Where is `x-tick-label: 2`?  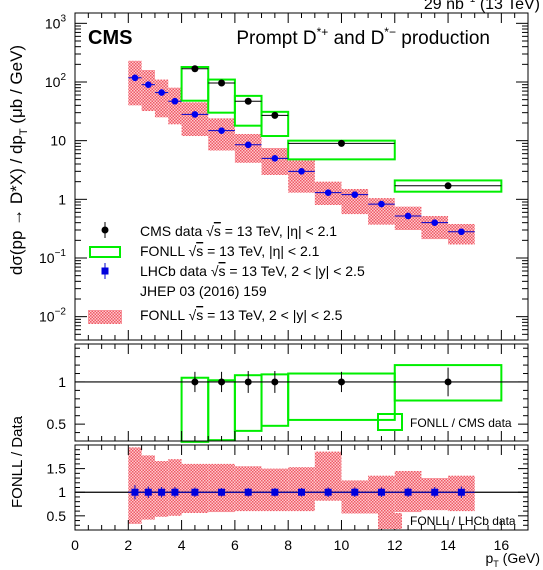
x-tick-label: 2 is located at coordinates (128, 545).